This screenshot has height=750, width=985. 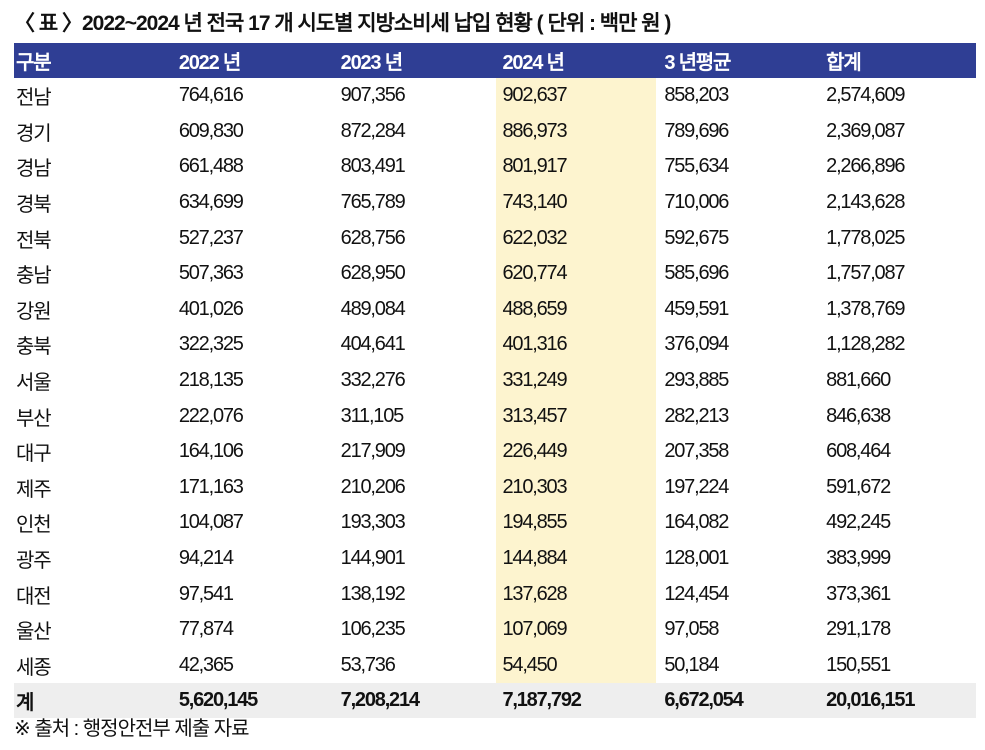 What do you see at coordinates (373, 558) in the screenshot?
I see `cell-y2023: 144,901` at bounding box center [373, 558].